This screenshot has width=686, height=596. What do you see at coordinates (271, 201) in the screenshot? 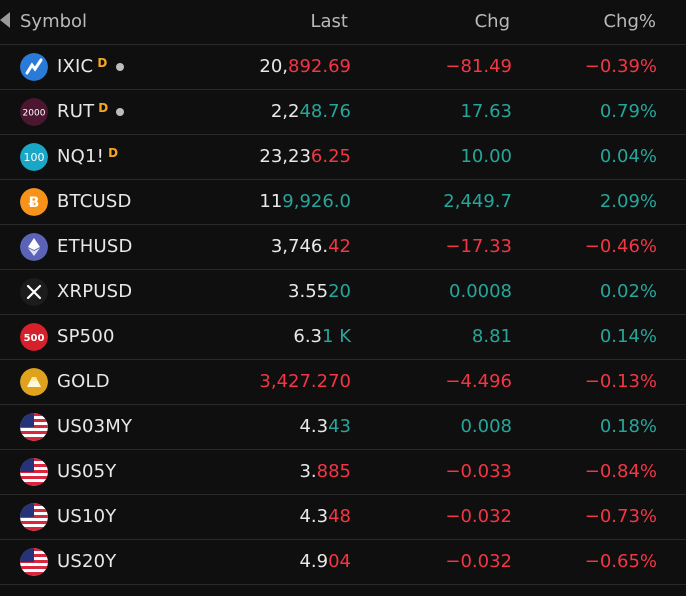
I see `last-price-unchanged-digits: 11` at bounding box center [271, 201].